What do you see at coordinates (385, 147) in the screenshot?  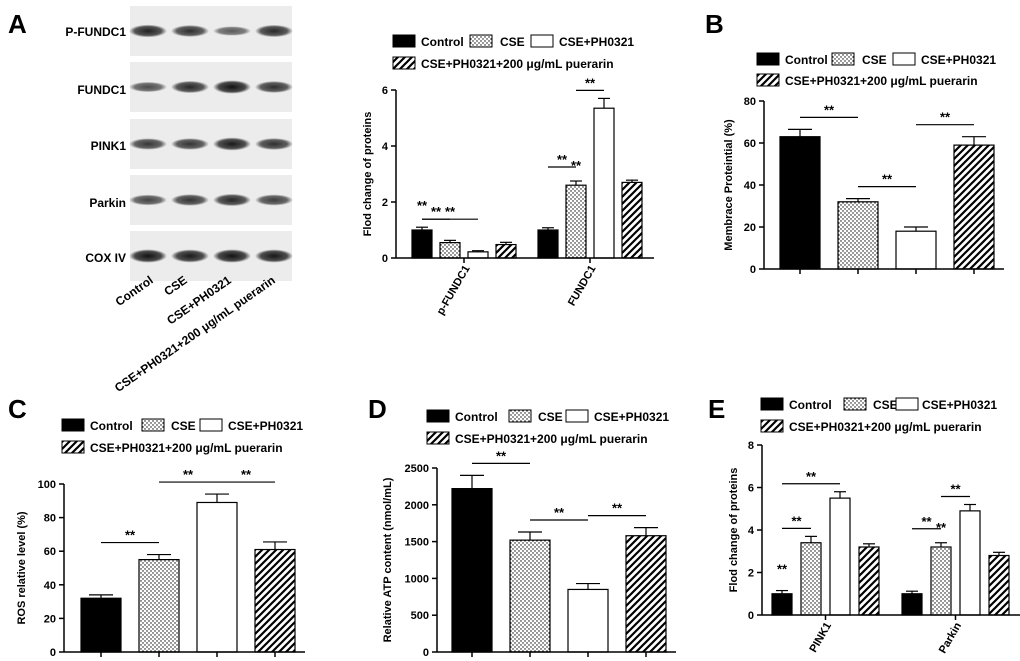 I see `y-tick-label: 4` at bounding box center [385, 147].